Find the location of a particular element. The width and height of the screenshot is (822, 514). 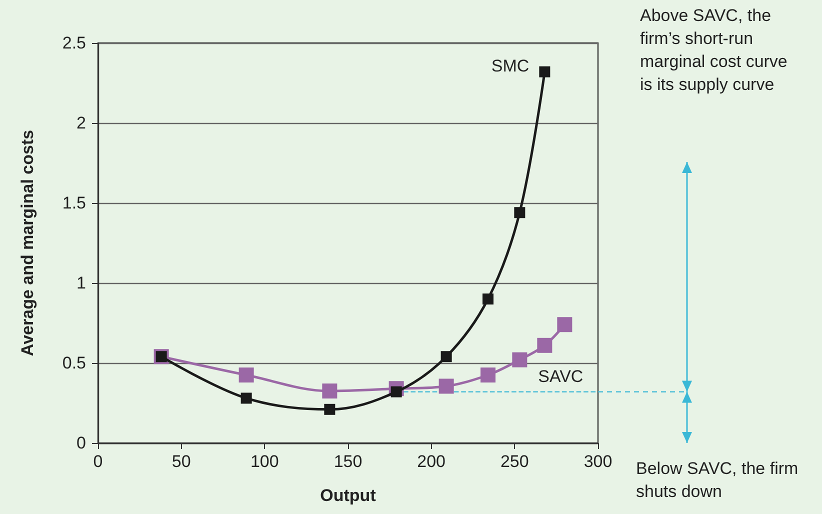

y-tick-label: 0.5 is located at coordinates (74, 363).